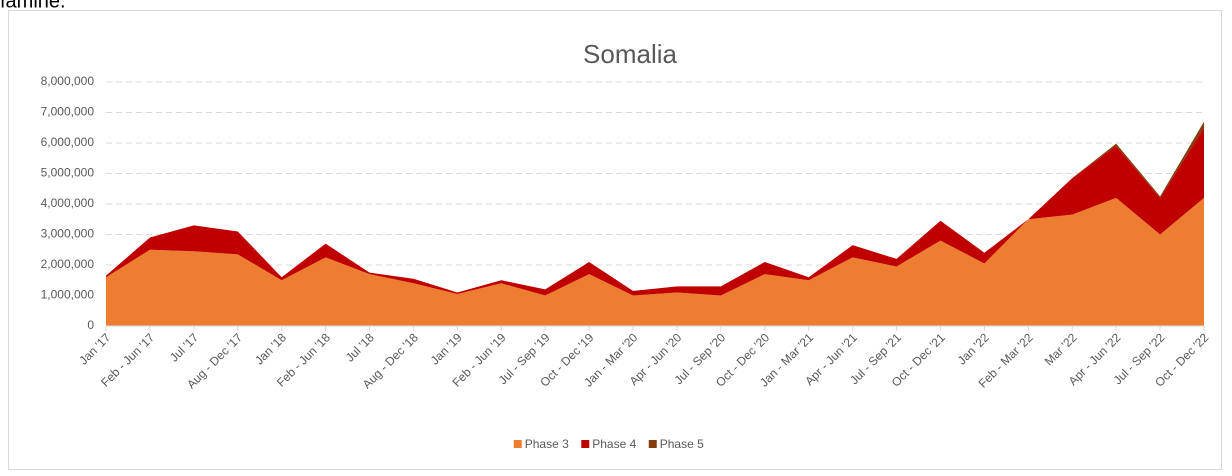  Describe the element at coordinates (68, 173) in the screenshot. I see `y-tick-label: 5,000,000` at that location.